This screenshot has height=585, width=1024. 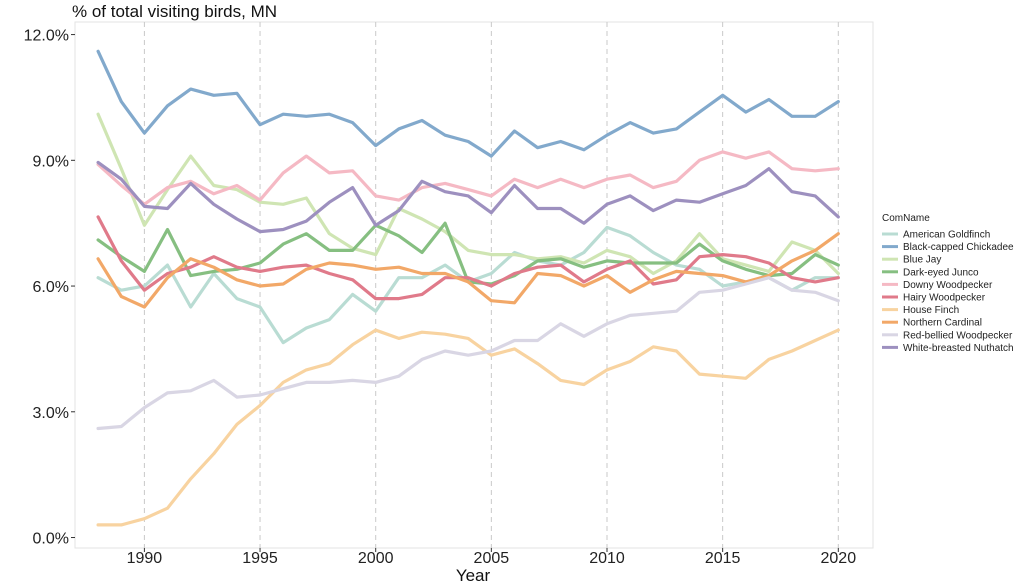 I want to click on x-axis-title: Year, so click(x=473, y=575).